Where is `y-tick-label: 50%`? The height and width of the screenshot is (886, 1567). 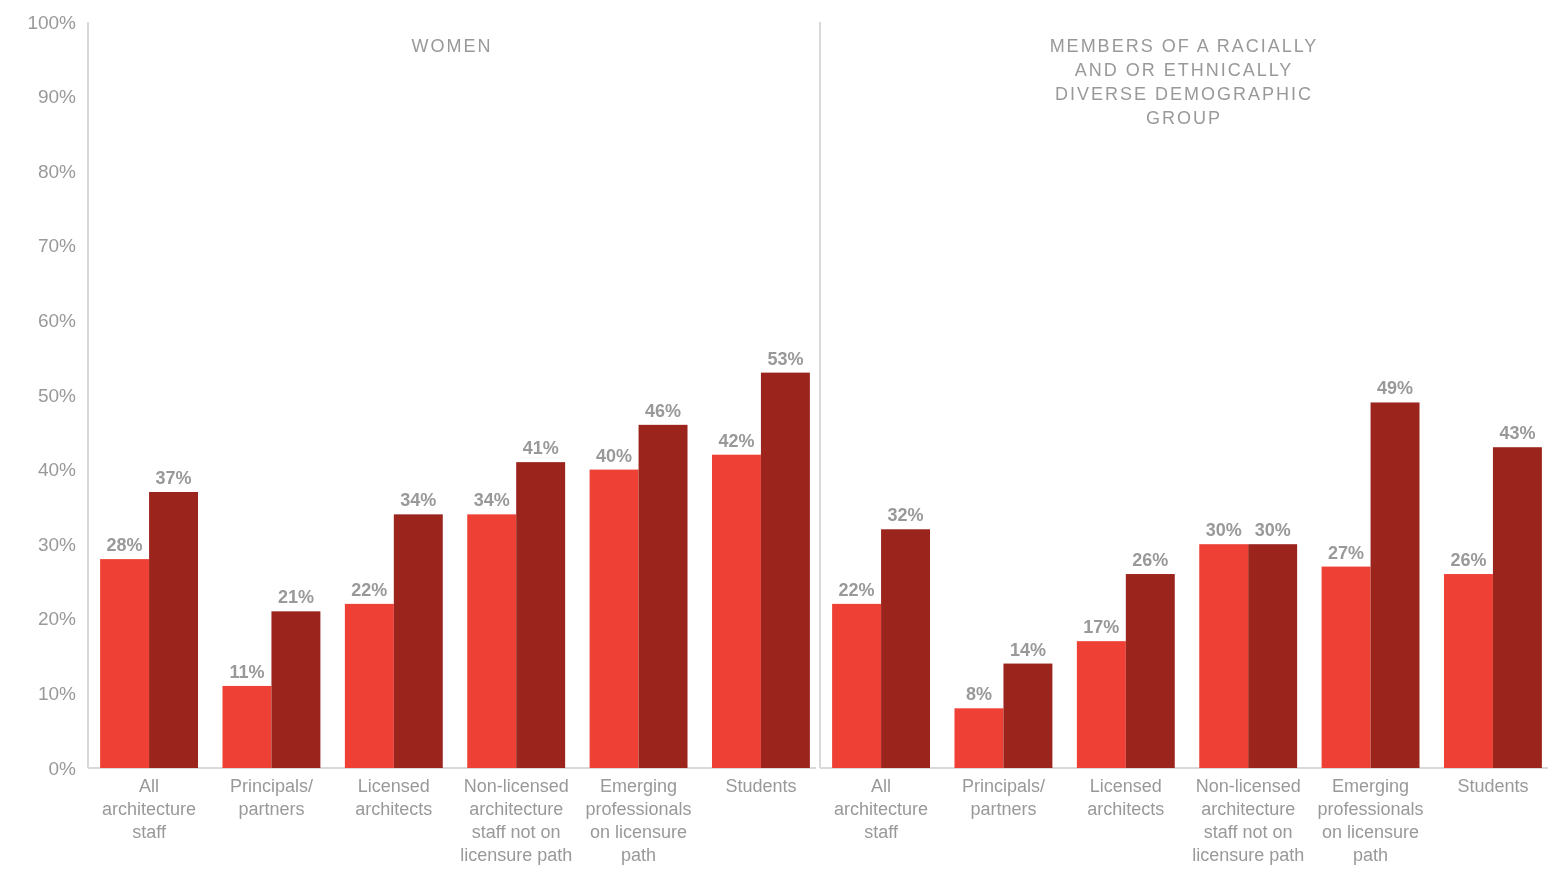
y-tick-label: 50% is located at coordinates (57, 395).